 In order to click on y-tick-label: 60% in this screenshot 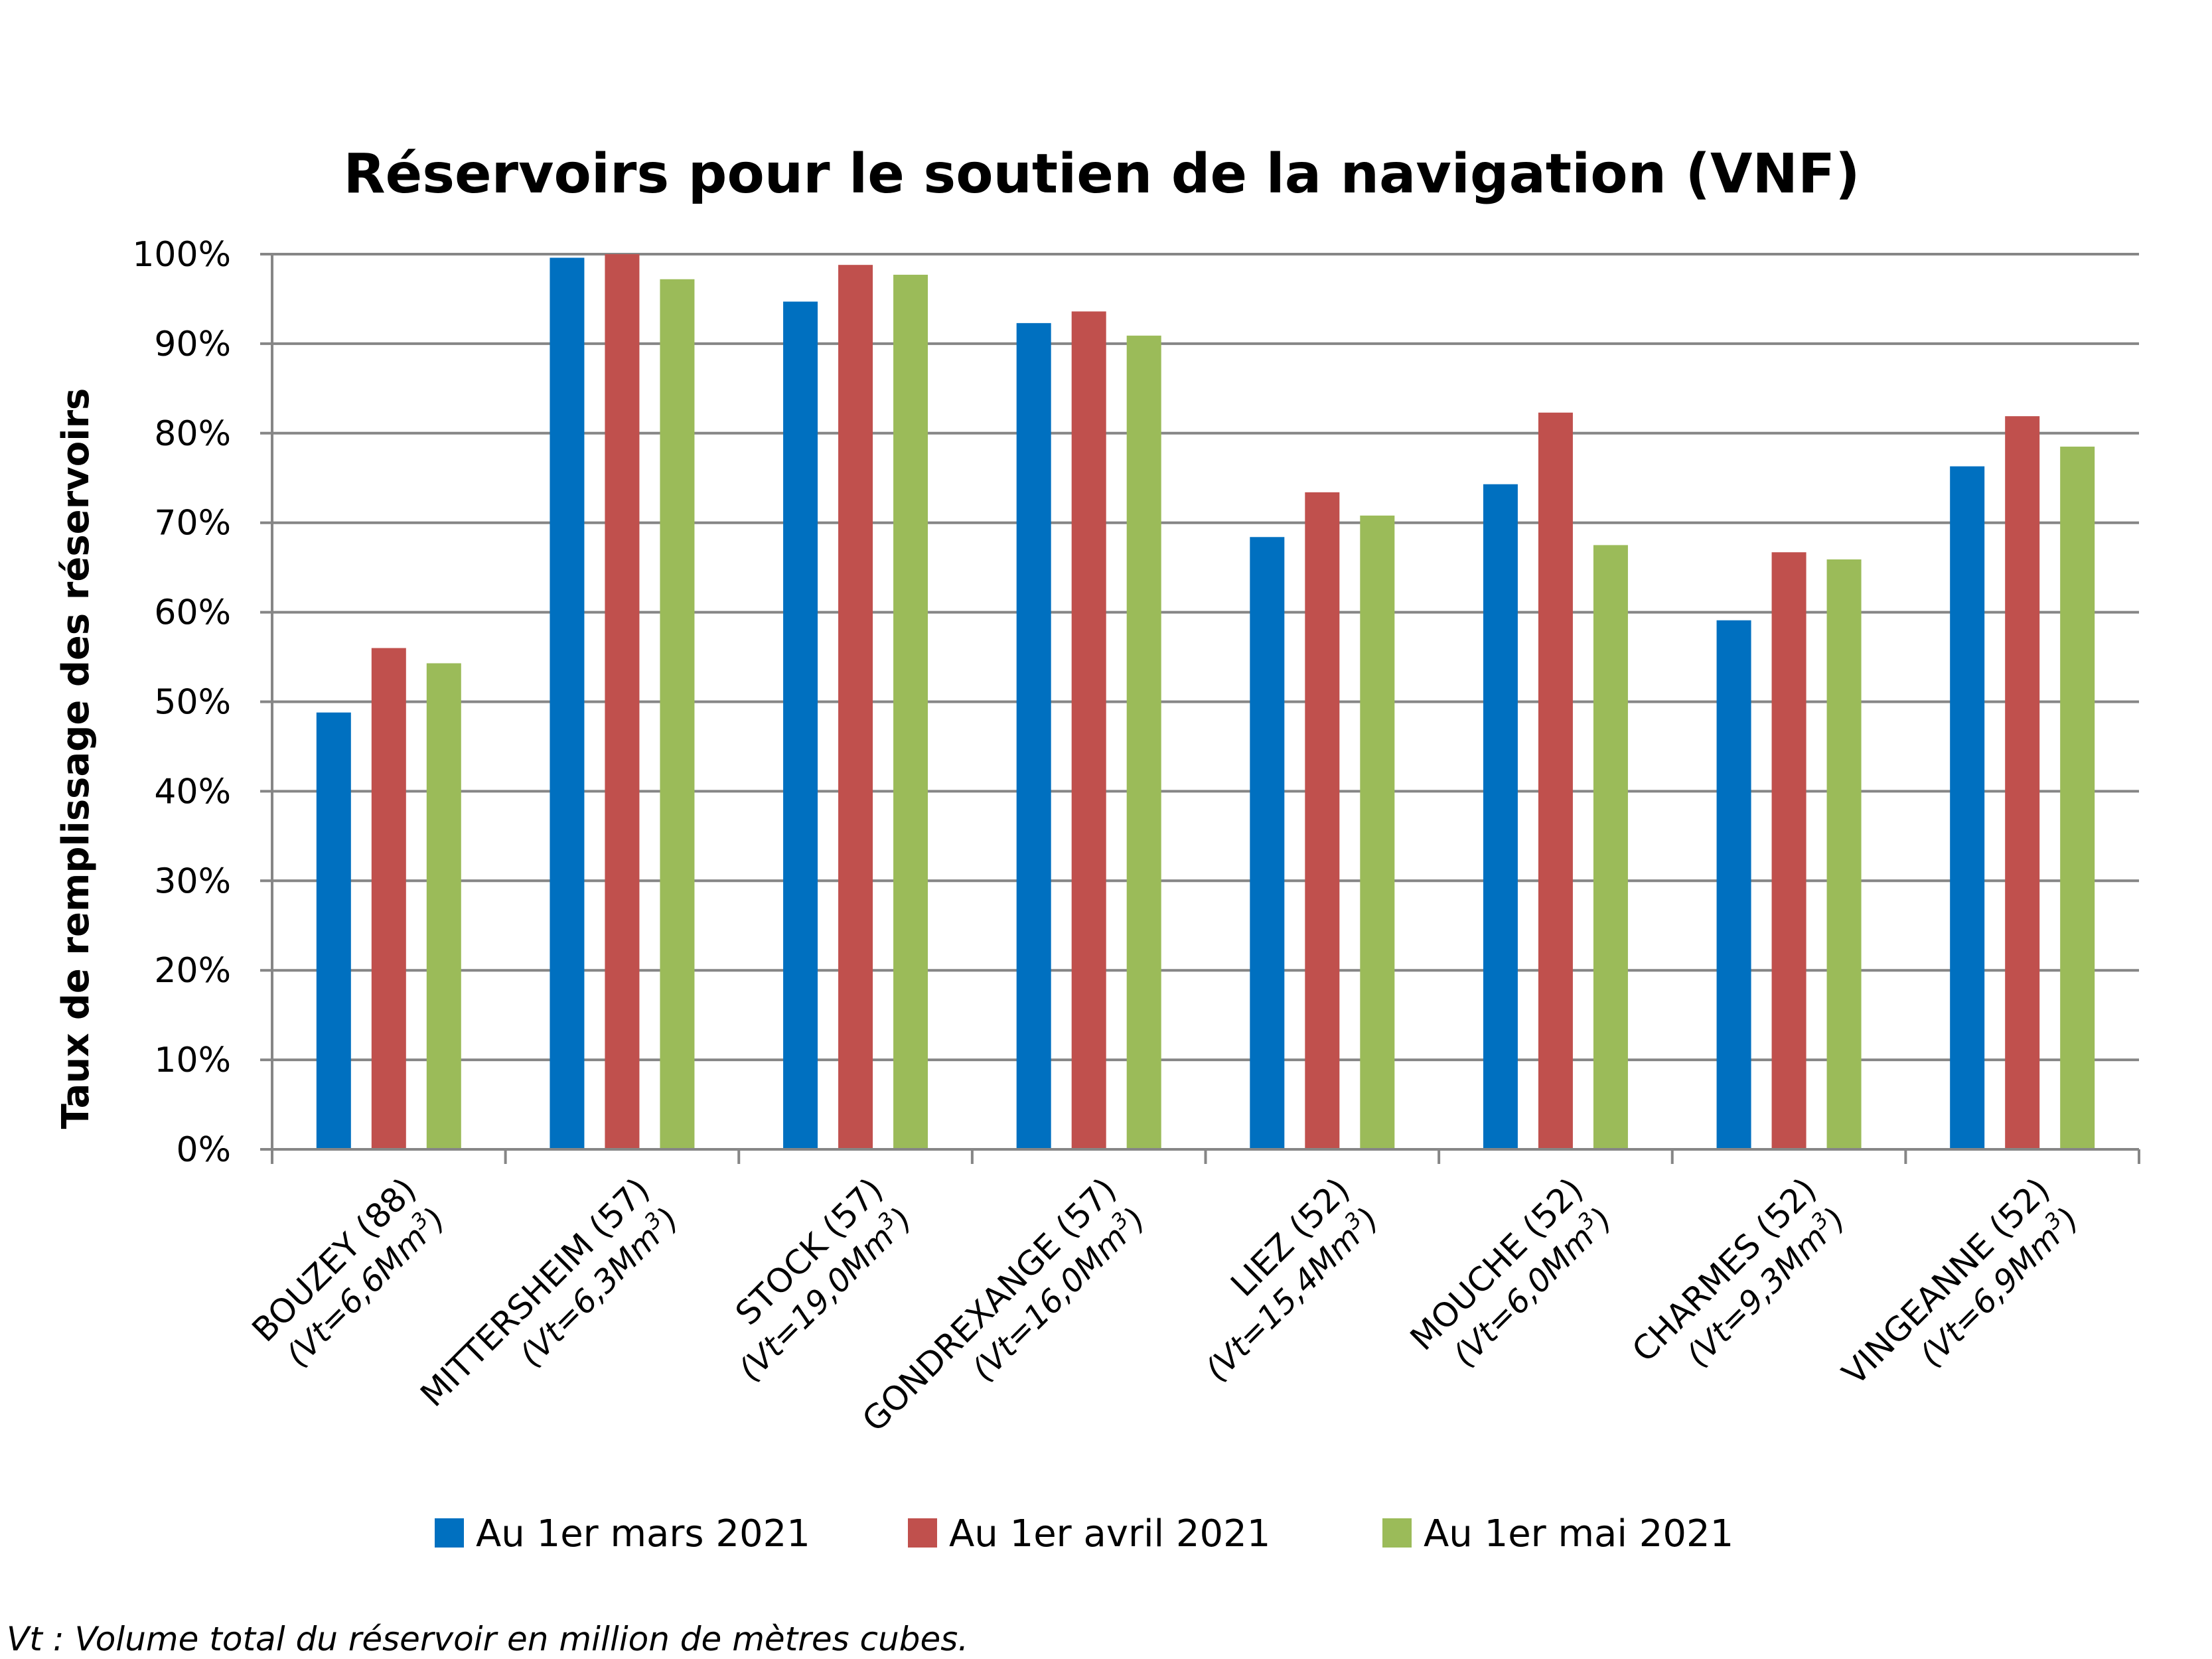, I will do `click(192, 613)`.